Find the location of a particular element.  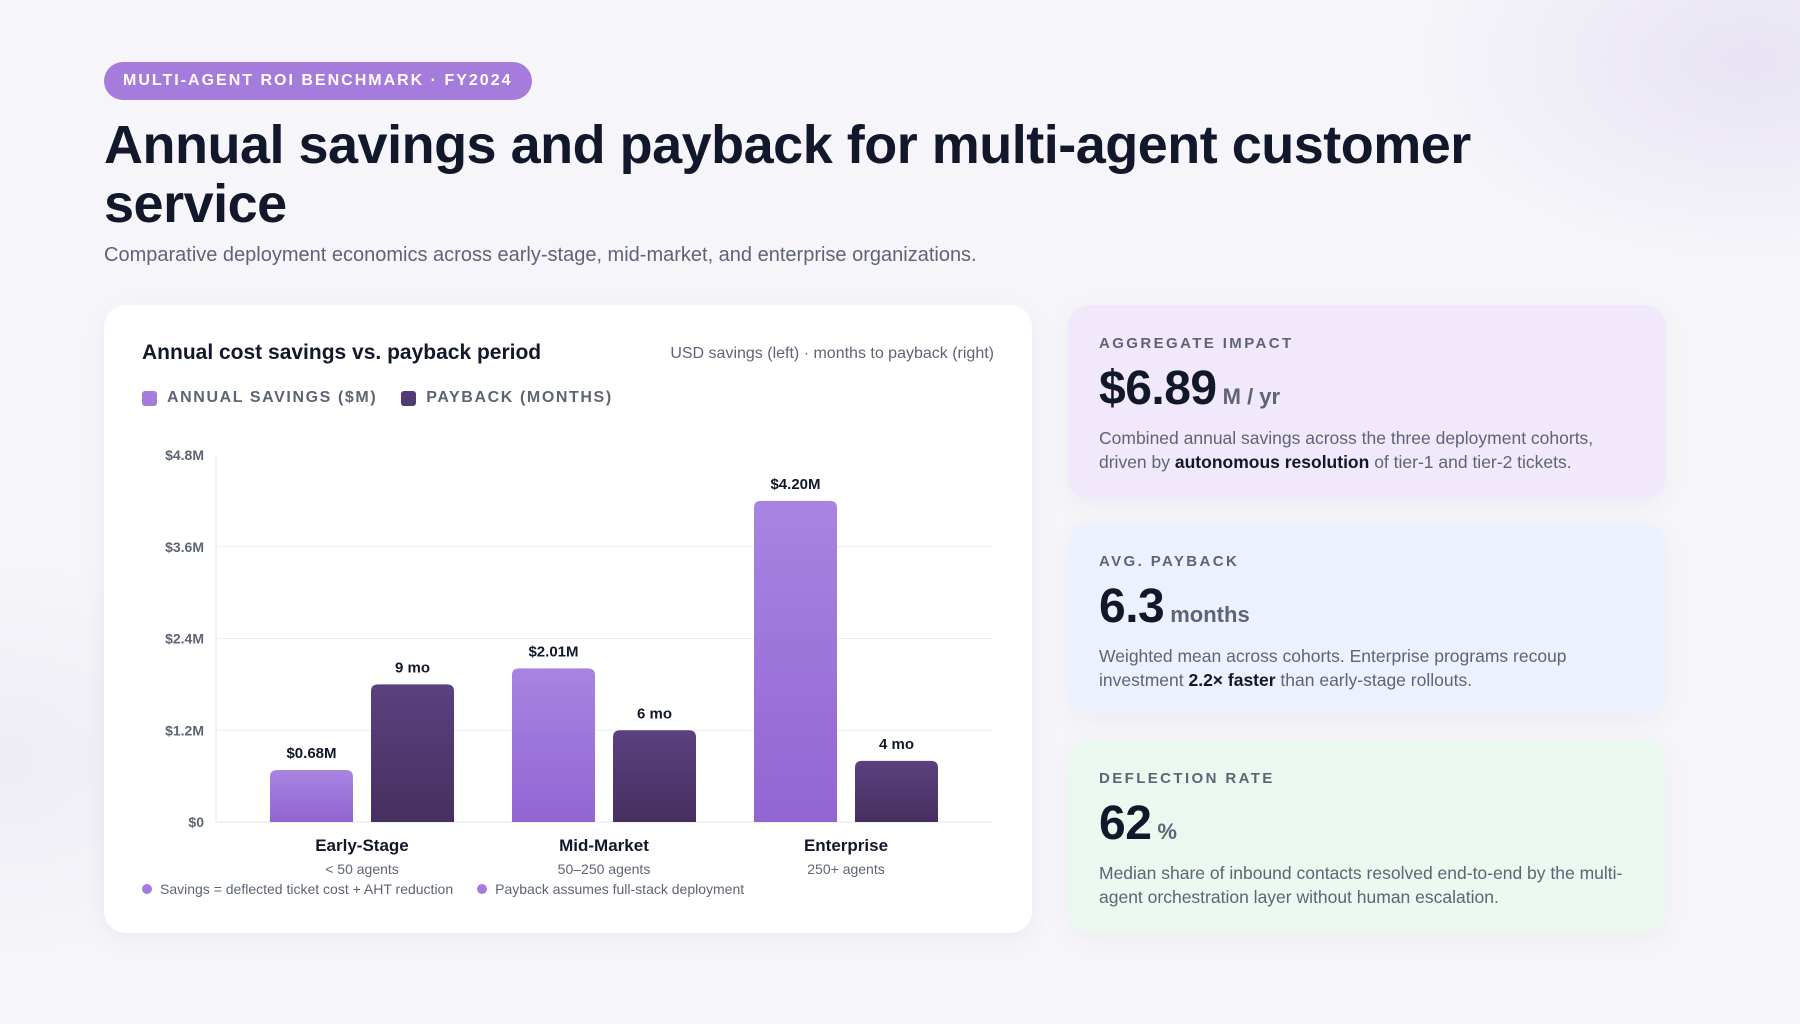

x-category-label: Mid-Market is located at coordinates (604, 845).